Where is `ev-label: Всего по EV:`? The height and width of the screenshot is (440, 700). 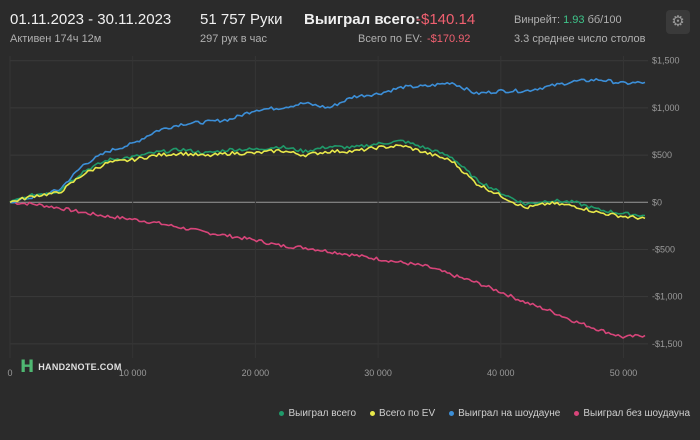 ev-label: Всего по EV: is located at coordinates (390, 39).